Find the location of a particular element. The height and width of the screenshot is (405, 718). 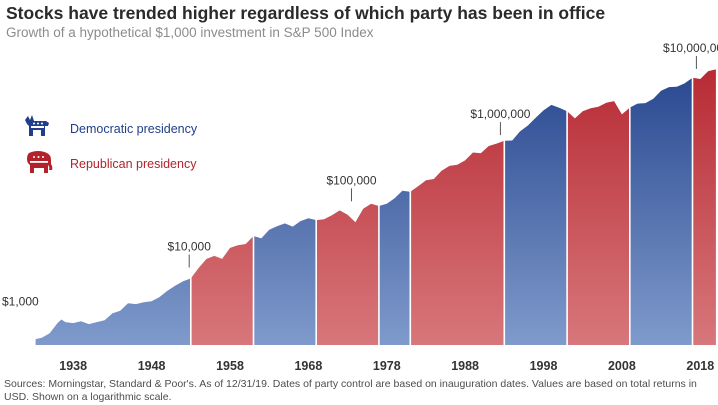

elephant-icon is located at coordinates (40, 162).